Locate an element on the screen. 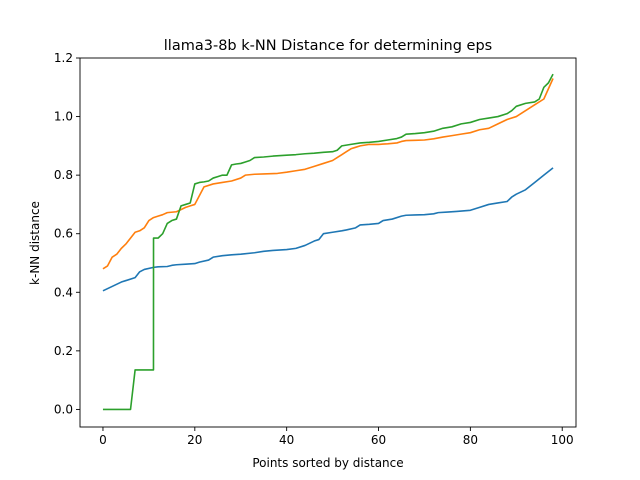 The width and height of the screenshot is (640, 480). x-tick-label: 40 is located at coordinates (286, 440).